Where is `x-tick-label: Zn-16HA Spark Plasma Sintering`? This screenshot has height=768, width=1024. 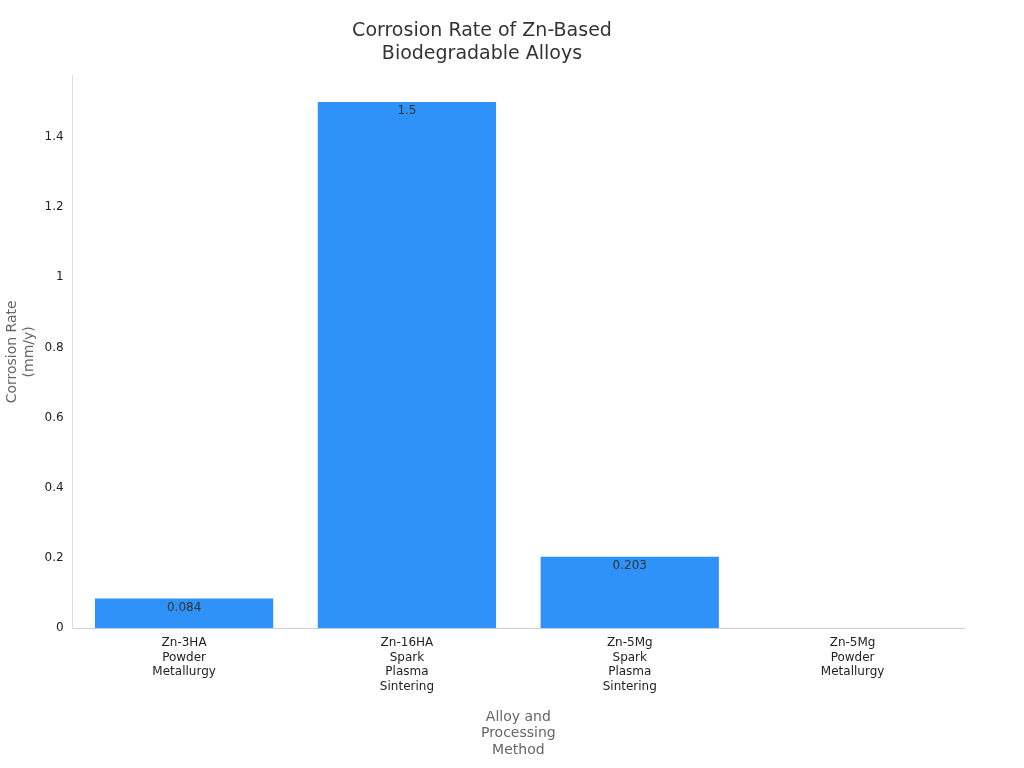 x-tick-label: Zn-16HA Spark Plasma Sintering is located at coordinates (407, 664).